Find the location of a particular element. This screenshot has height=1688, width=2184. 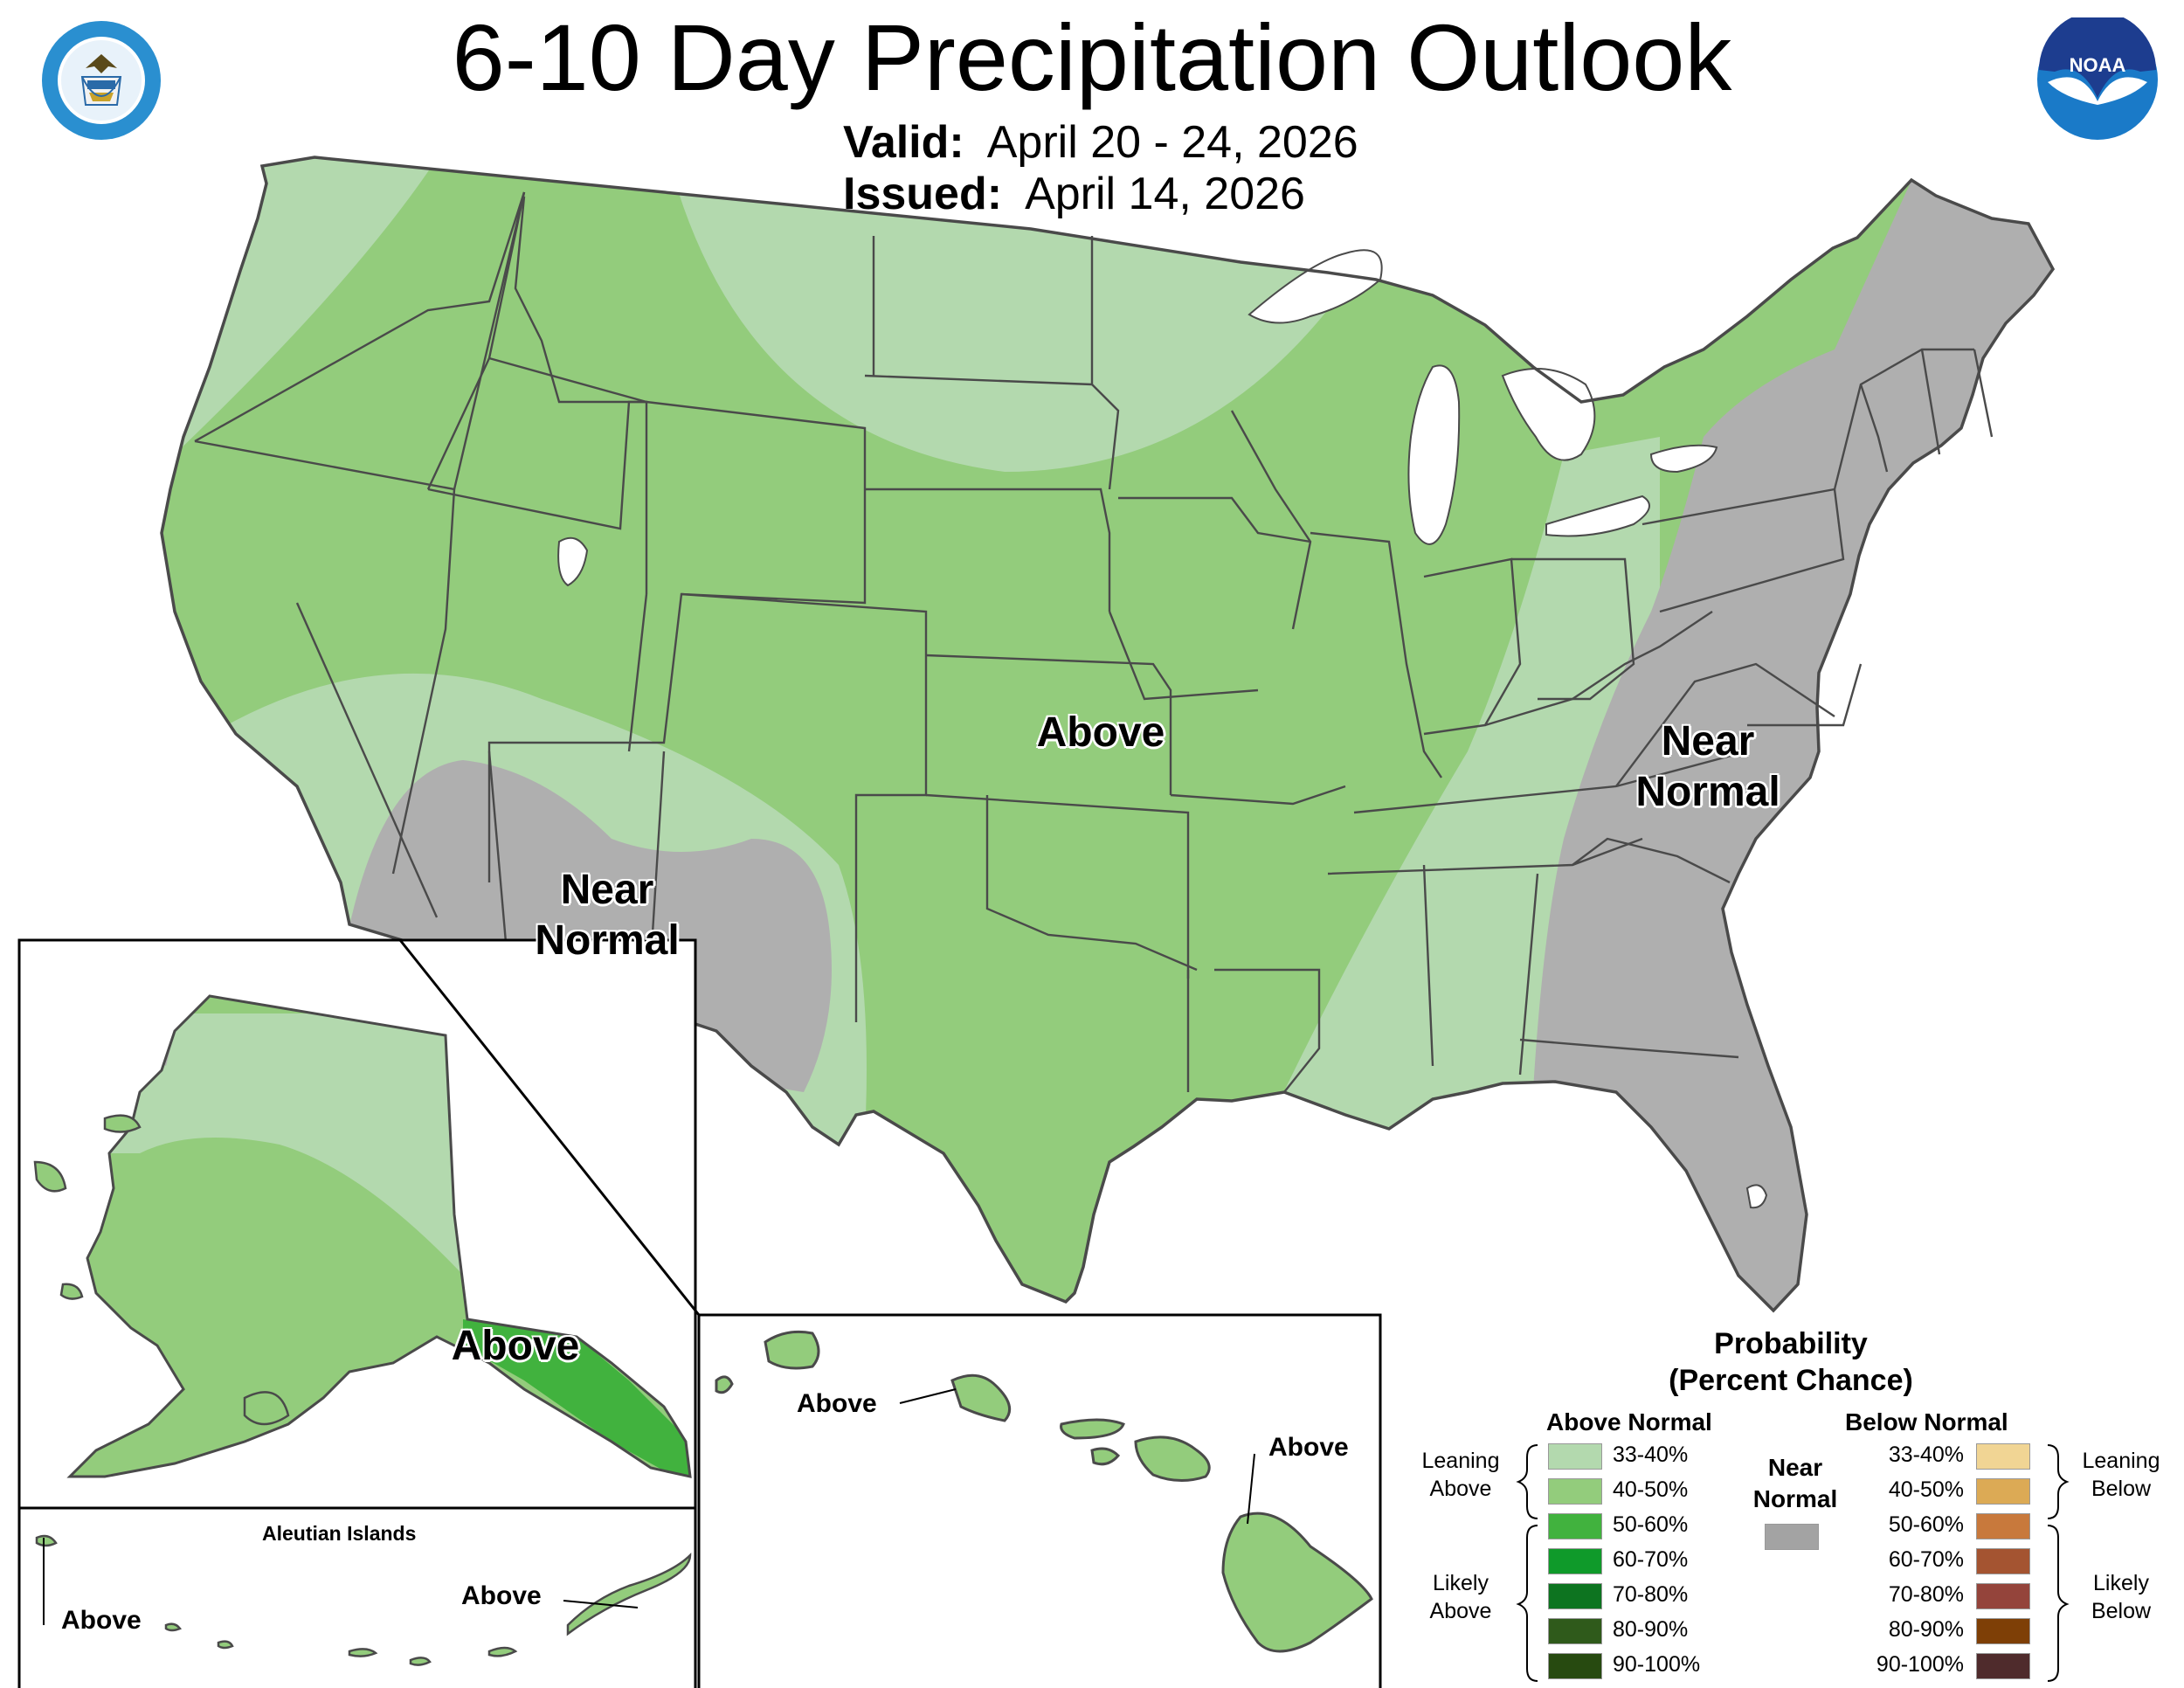

molokai-island is located at coordinates (1092, 1429).